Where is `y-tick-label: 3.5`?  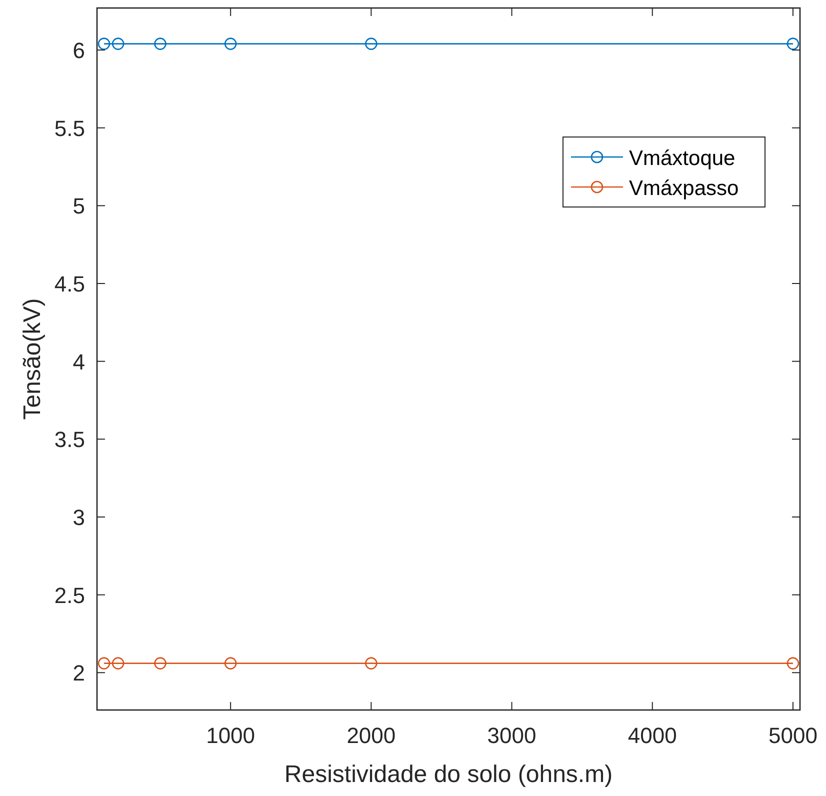 y-tick-label: 3.5 is located at coordinates (69, 439).